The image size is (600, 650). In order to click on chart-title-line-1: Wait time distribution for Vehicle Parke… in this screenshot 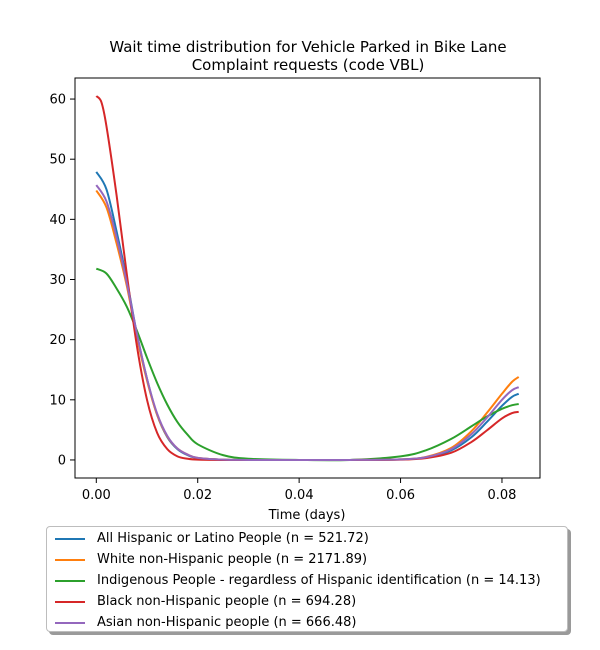, I will do `click(307, 47)`.